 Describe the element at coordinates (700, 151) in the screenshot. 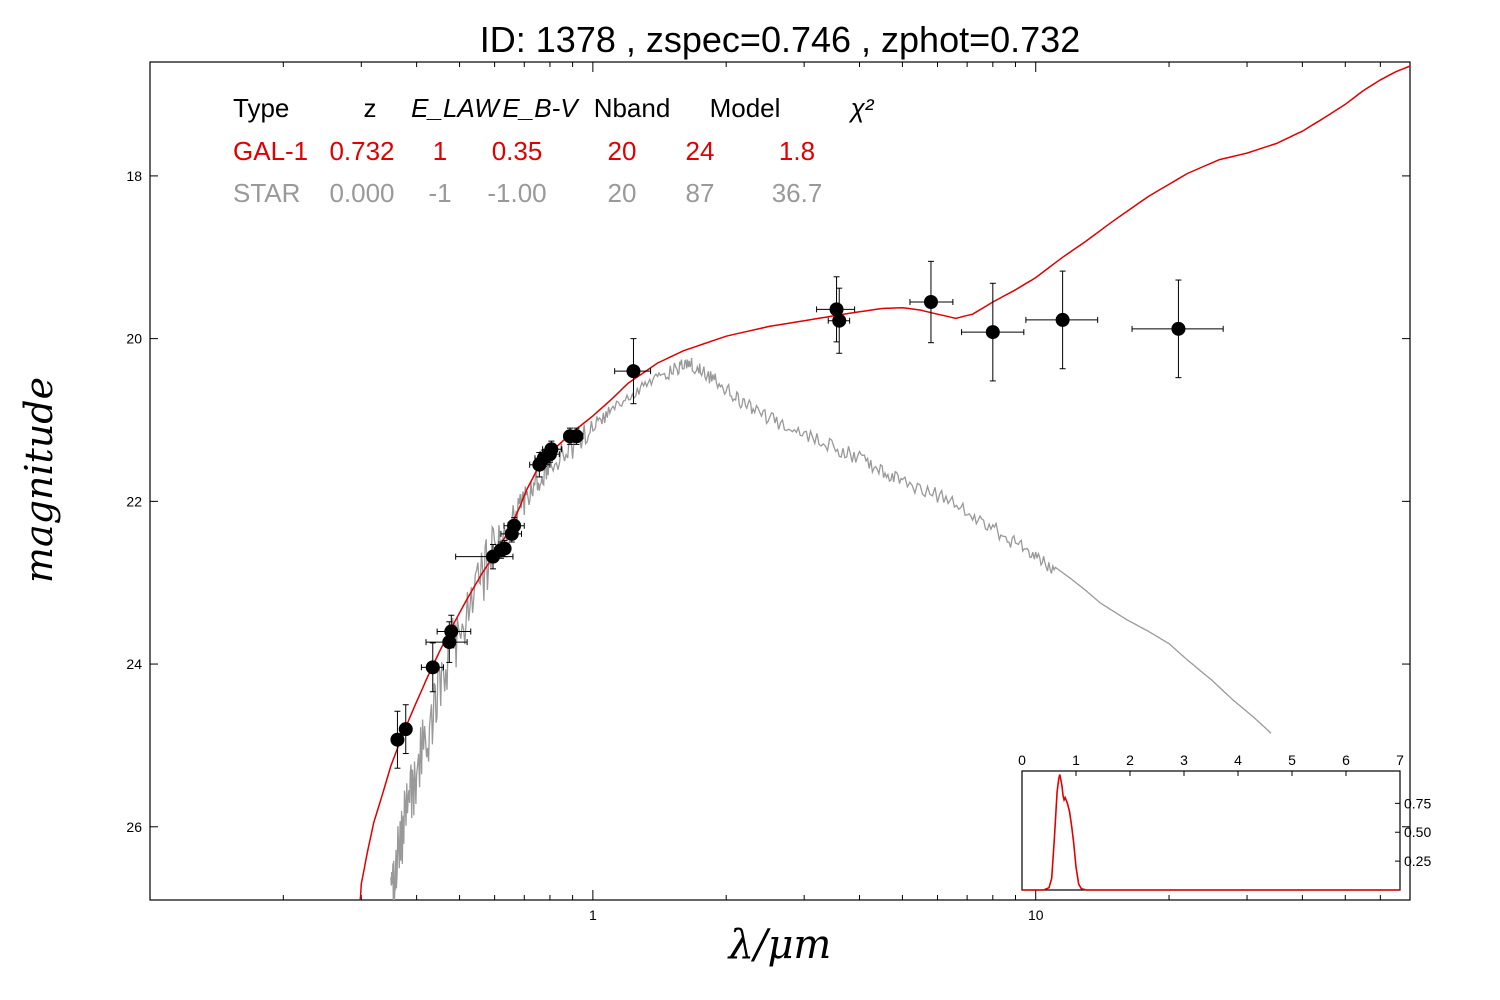

I see `table-cell: 24` at that location.